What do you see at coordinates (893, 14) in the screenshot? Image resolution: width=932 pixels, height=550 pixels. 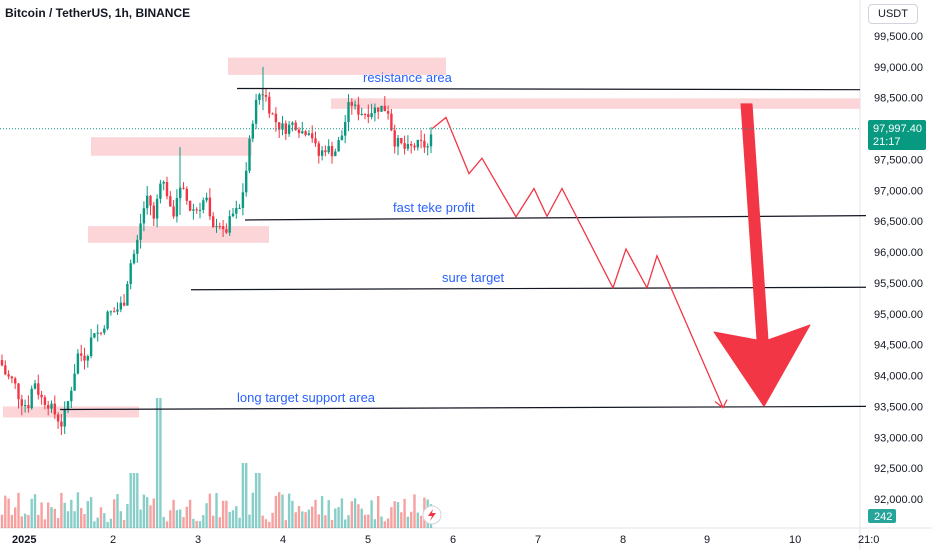 I see `currency-button: USDT` at bounding box center [893, 14].